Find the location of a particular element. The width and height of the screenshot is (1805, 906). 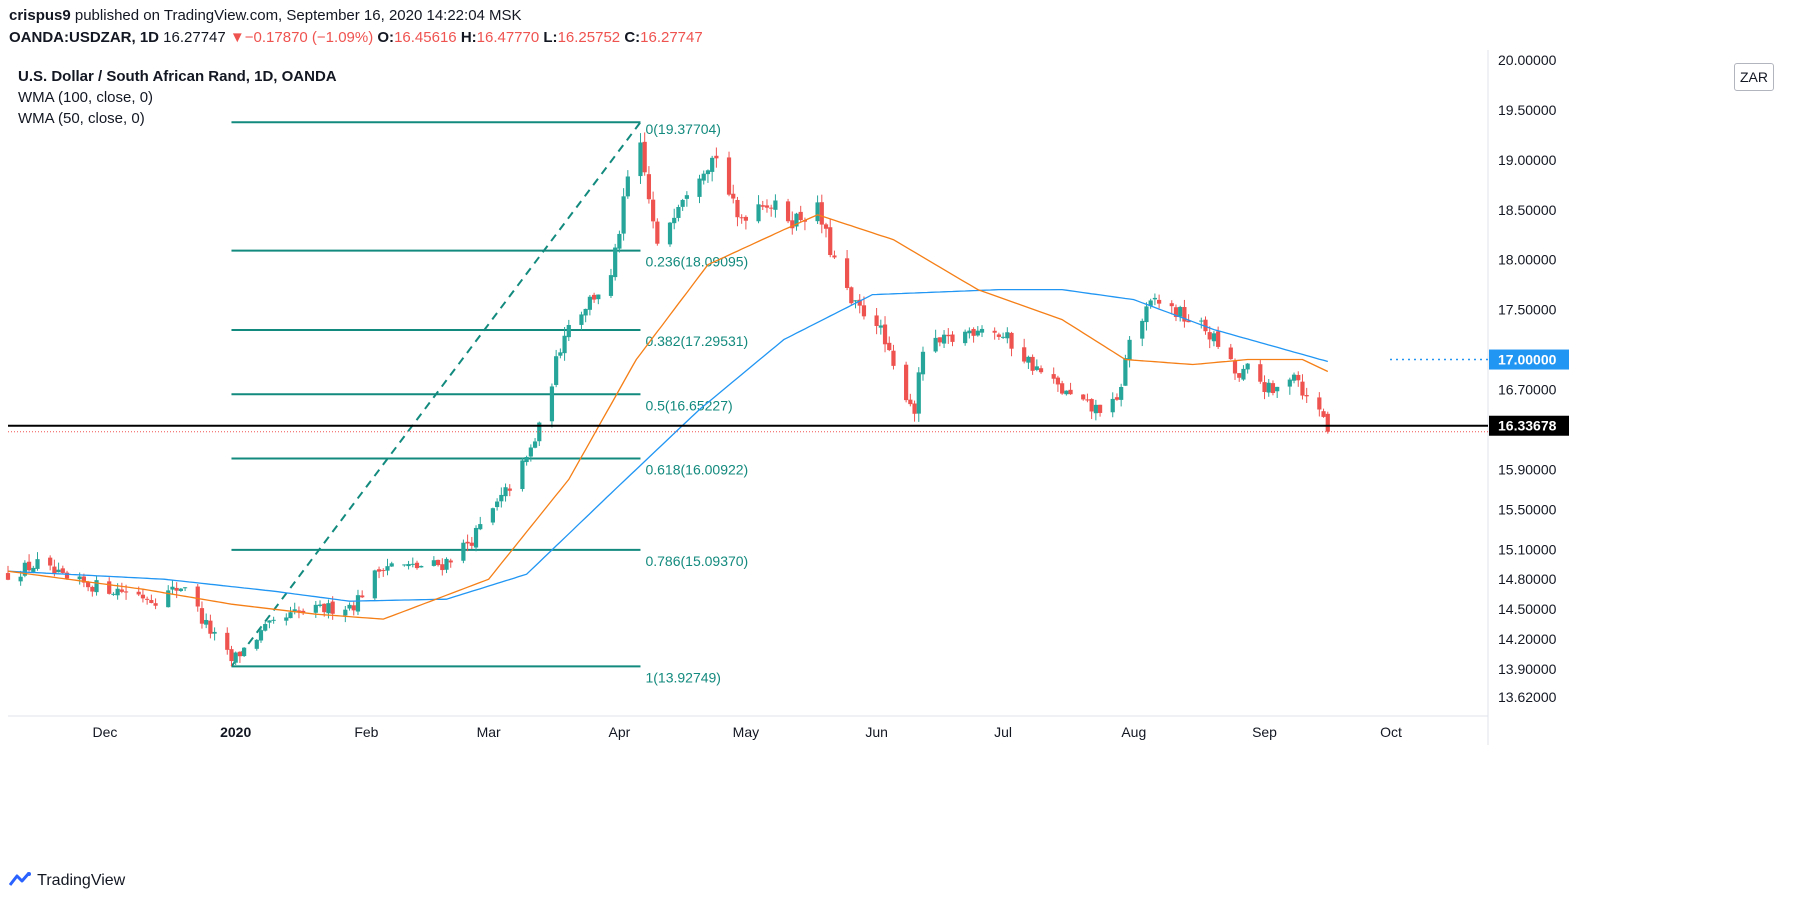

x-tick-label: Apr is located at coordinates (619, 732).